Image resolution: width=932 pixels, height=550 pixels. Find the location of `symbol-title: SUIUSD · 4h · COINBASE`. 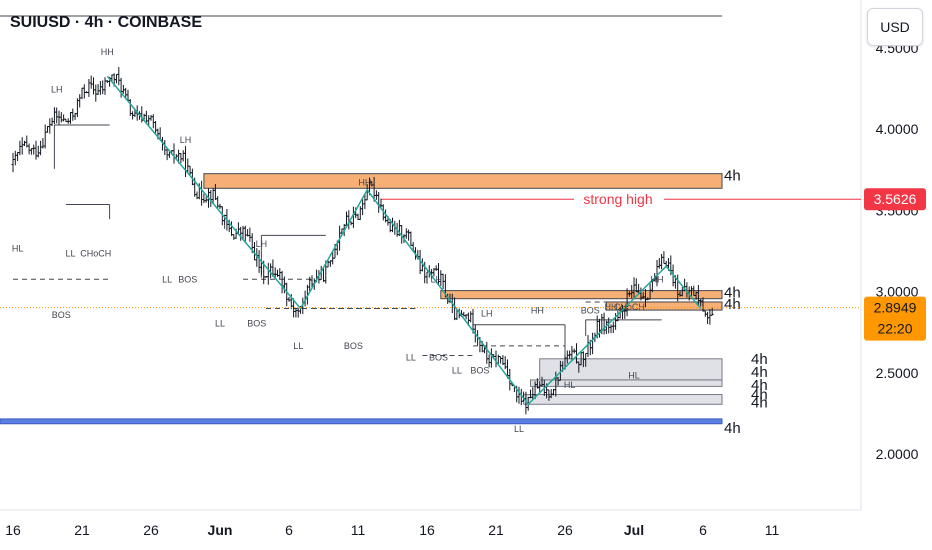

symbol-title: SUIUSD · 4h · COINBASE is located at coordinates (106, 22).